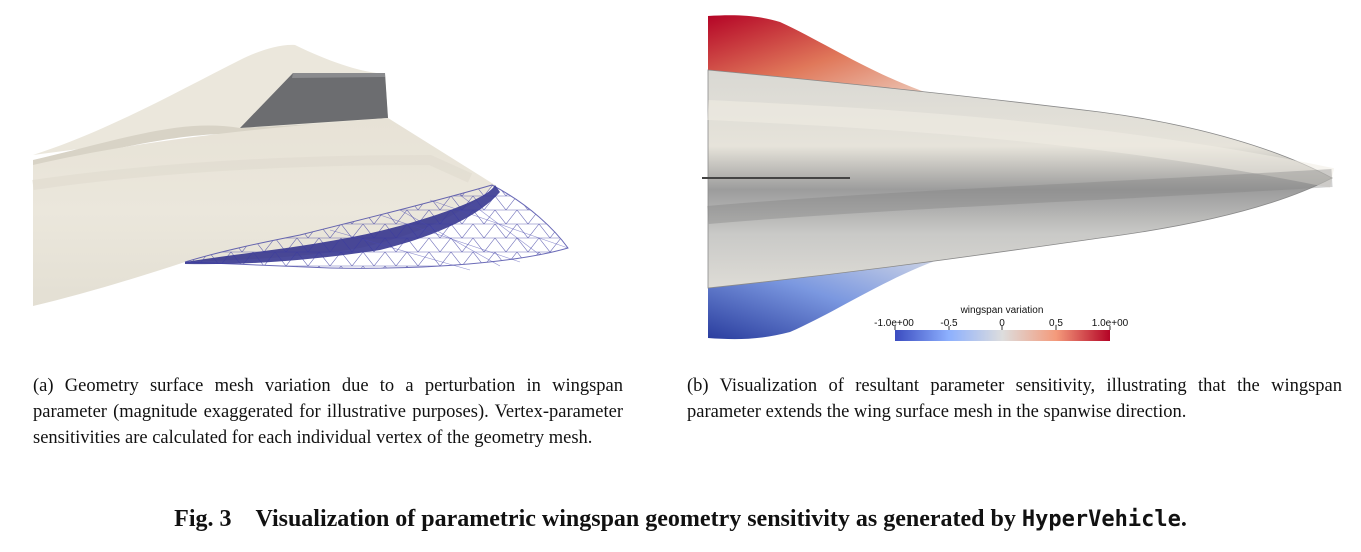  What do you see at coordinates (1110, 323) in the screenshot?
I see `colorbar-tick: 1.0e+00` at bounding box center [1110, 323].